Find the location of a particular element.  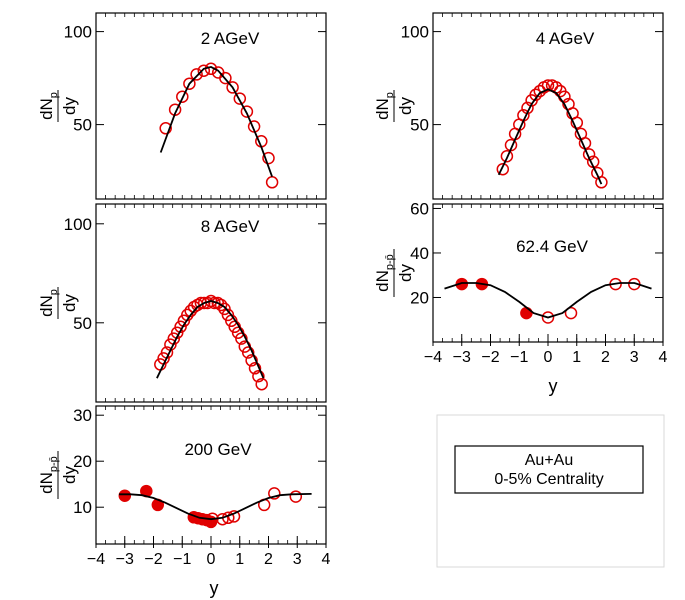

panel-title: 62.4 GeV is located at coordinates (552, 246).